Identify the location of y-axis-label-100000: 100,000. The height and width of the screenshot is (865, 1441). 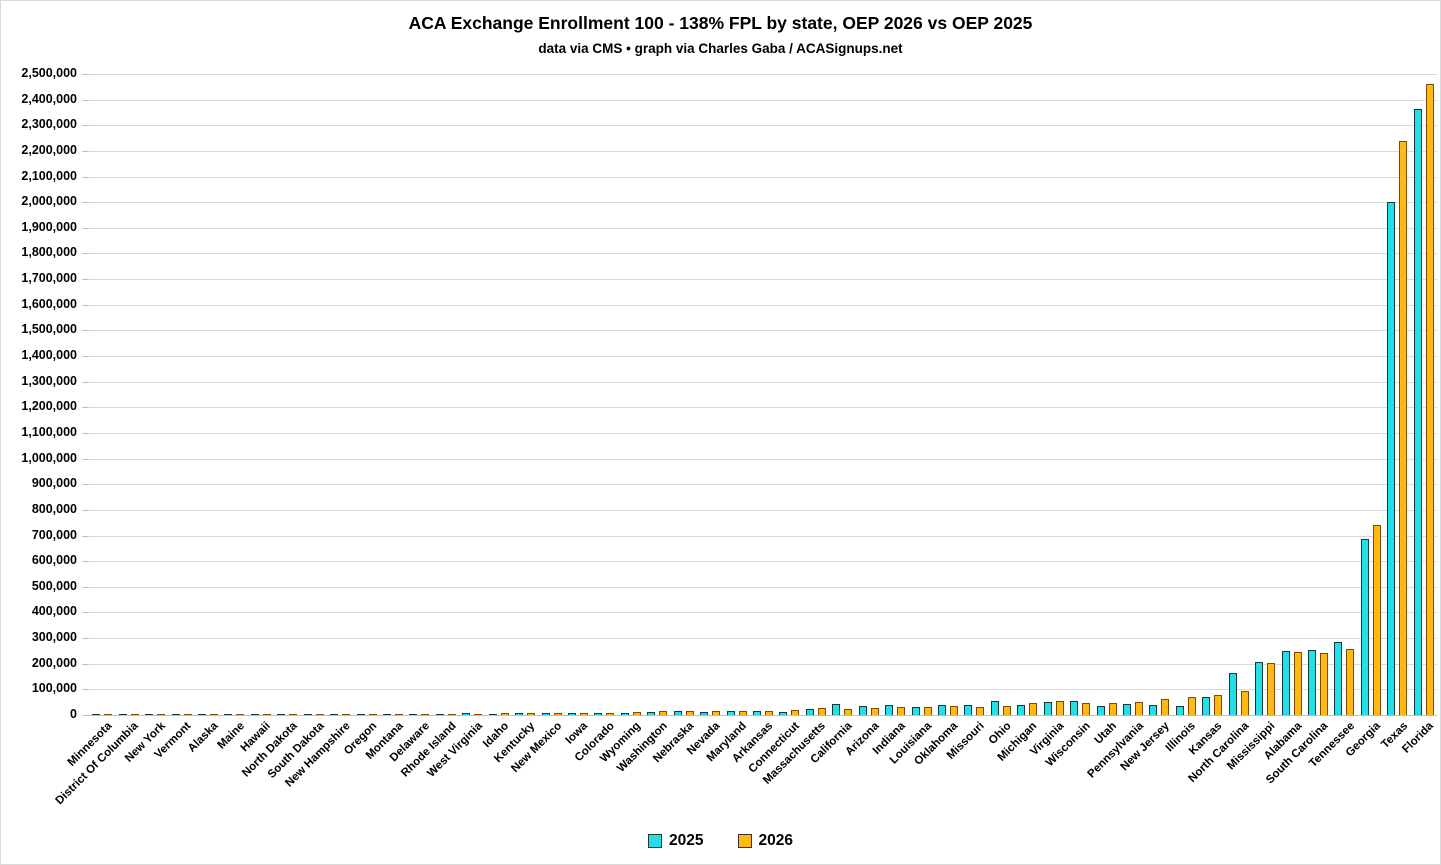
(54, 688).